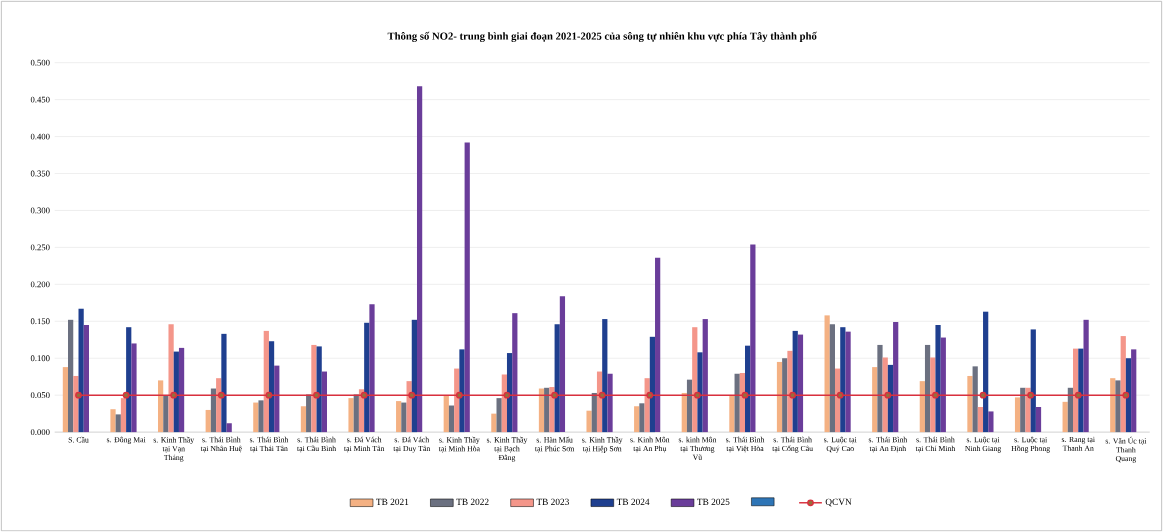 This screenshot has height=532, width=1163. What do you see at coordinates (552, 501) in the screenshot?
I see `legend-label: TB 2023` at bounding box center [552, 501].